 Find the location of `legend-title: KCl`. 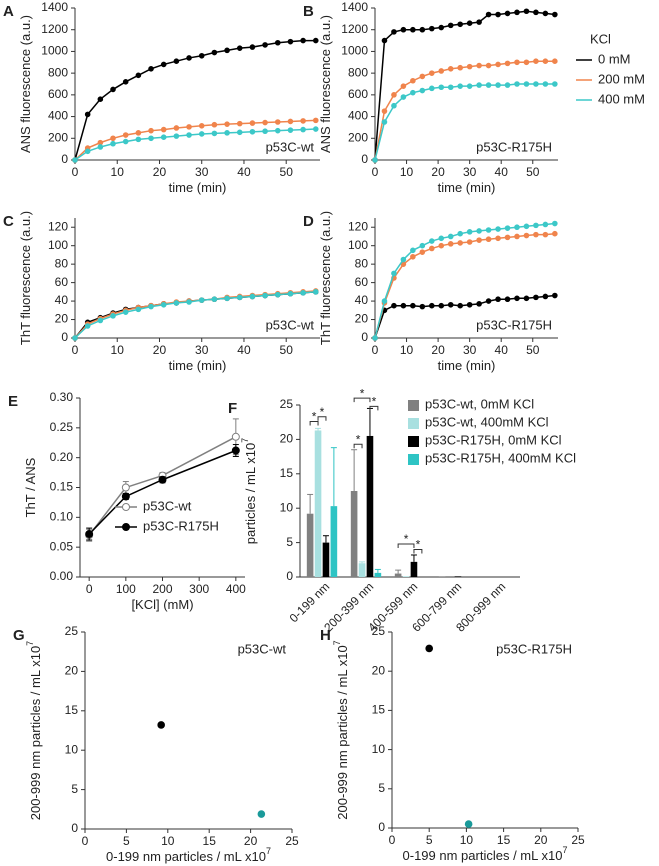

legend-title: KCl is located at coordinates (600, 38).